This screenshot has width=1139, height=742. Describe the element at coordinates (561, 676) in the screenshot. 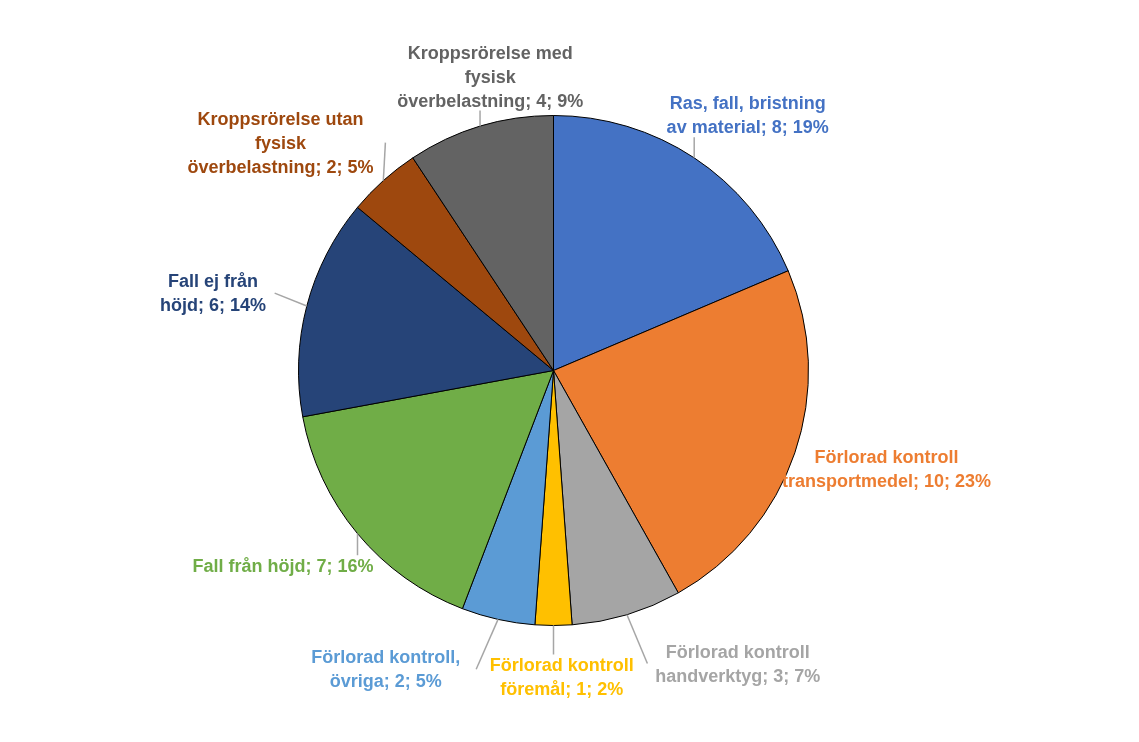

I see `slice-label: Förlorad kontroll föremål; 1; 2%` at that location.